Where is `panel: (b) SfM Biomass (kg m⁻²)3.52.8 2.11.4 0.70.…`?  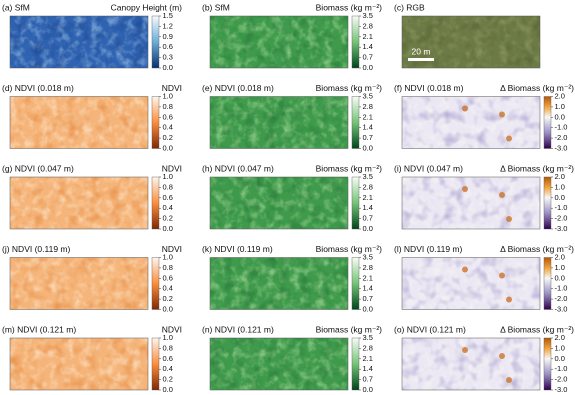 panel: (b) SfM Biomass (kg m⁻²)3.52.8 2.11.4 0.70.… is located at coordinates (292, 37).